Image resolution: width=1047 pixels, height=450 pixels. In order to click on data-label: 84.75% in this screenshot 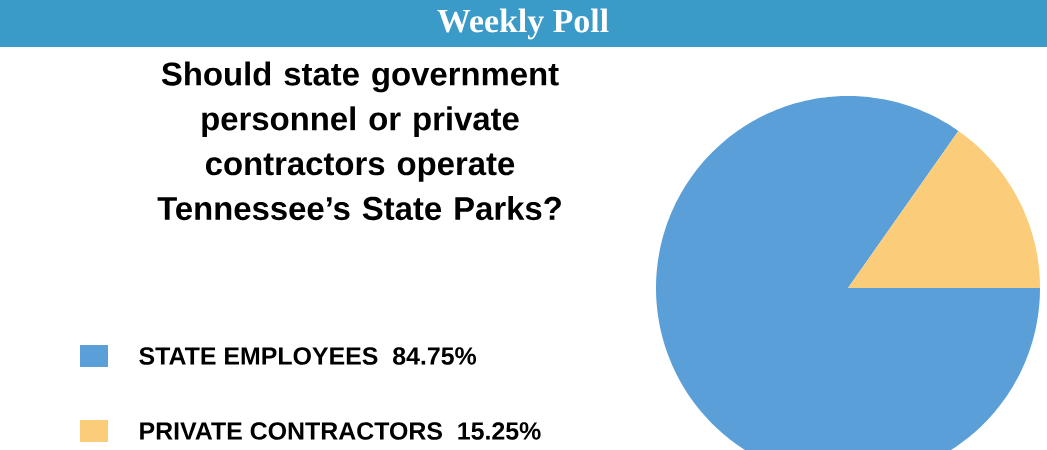, I will do `click(435, 356)`.